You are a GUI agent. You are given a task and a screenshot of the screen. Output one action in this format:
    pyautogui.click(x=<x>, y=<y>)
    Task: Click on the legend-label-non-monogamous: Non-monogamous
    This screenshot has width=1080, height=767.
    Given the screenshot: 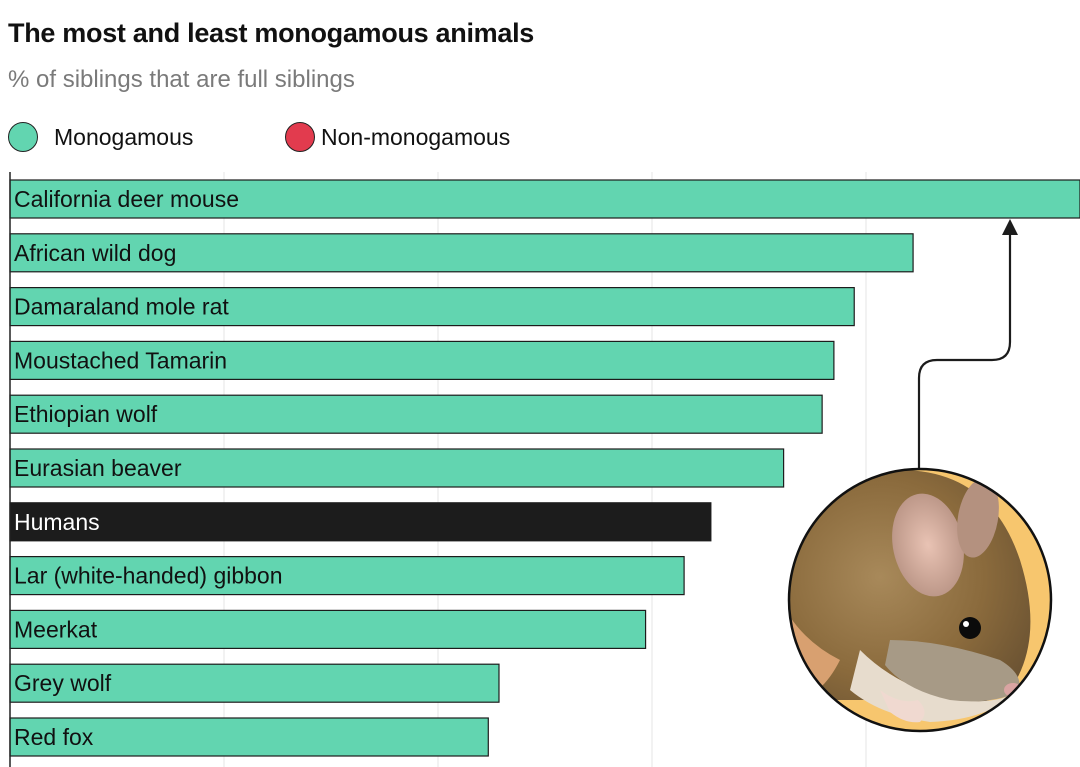 What is the action you would take?
    pyautogui.click(x=416, y=136)
    